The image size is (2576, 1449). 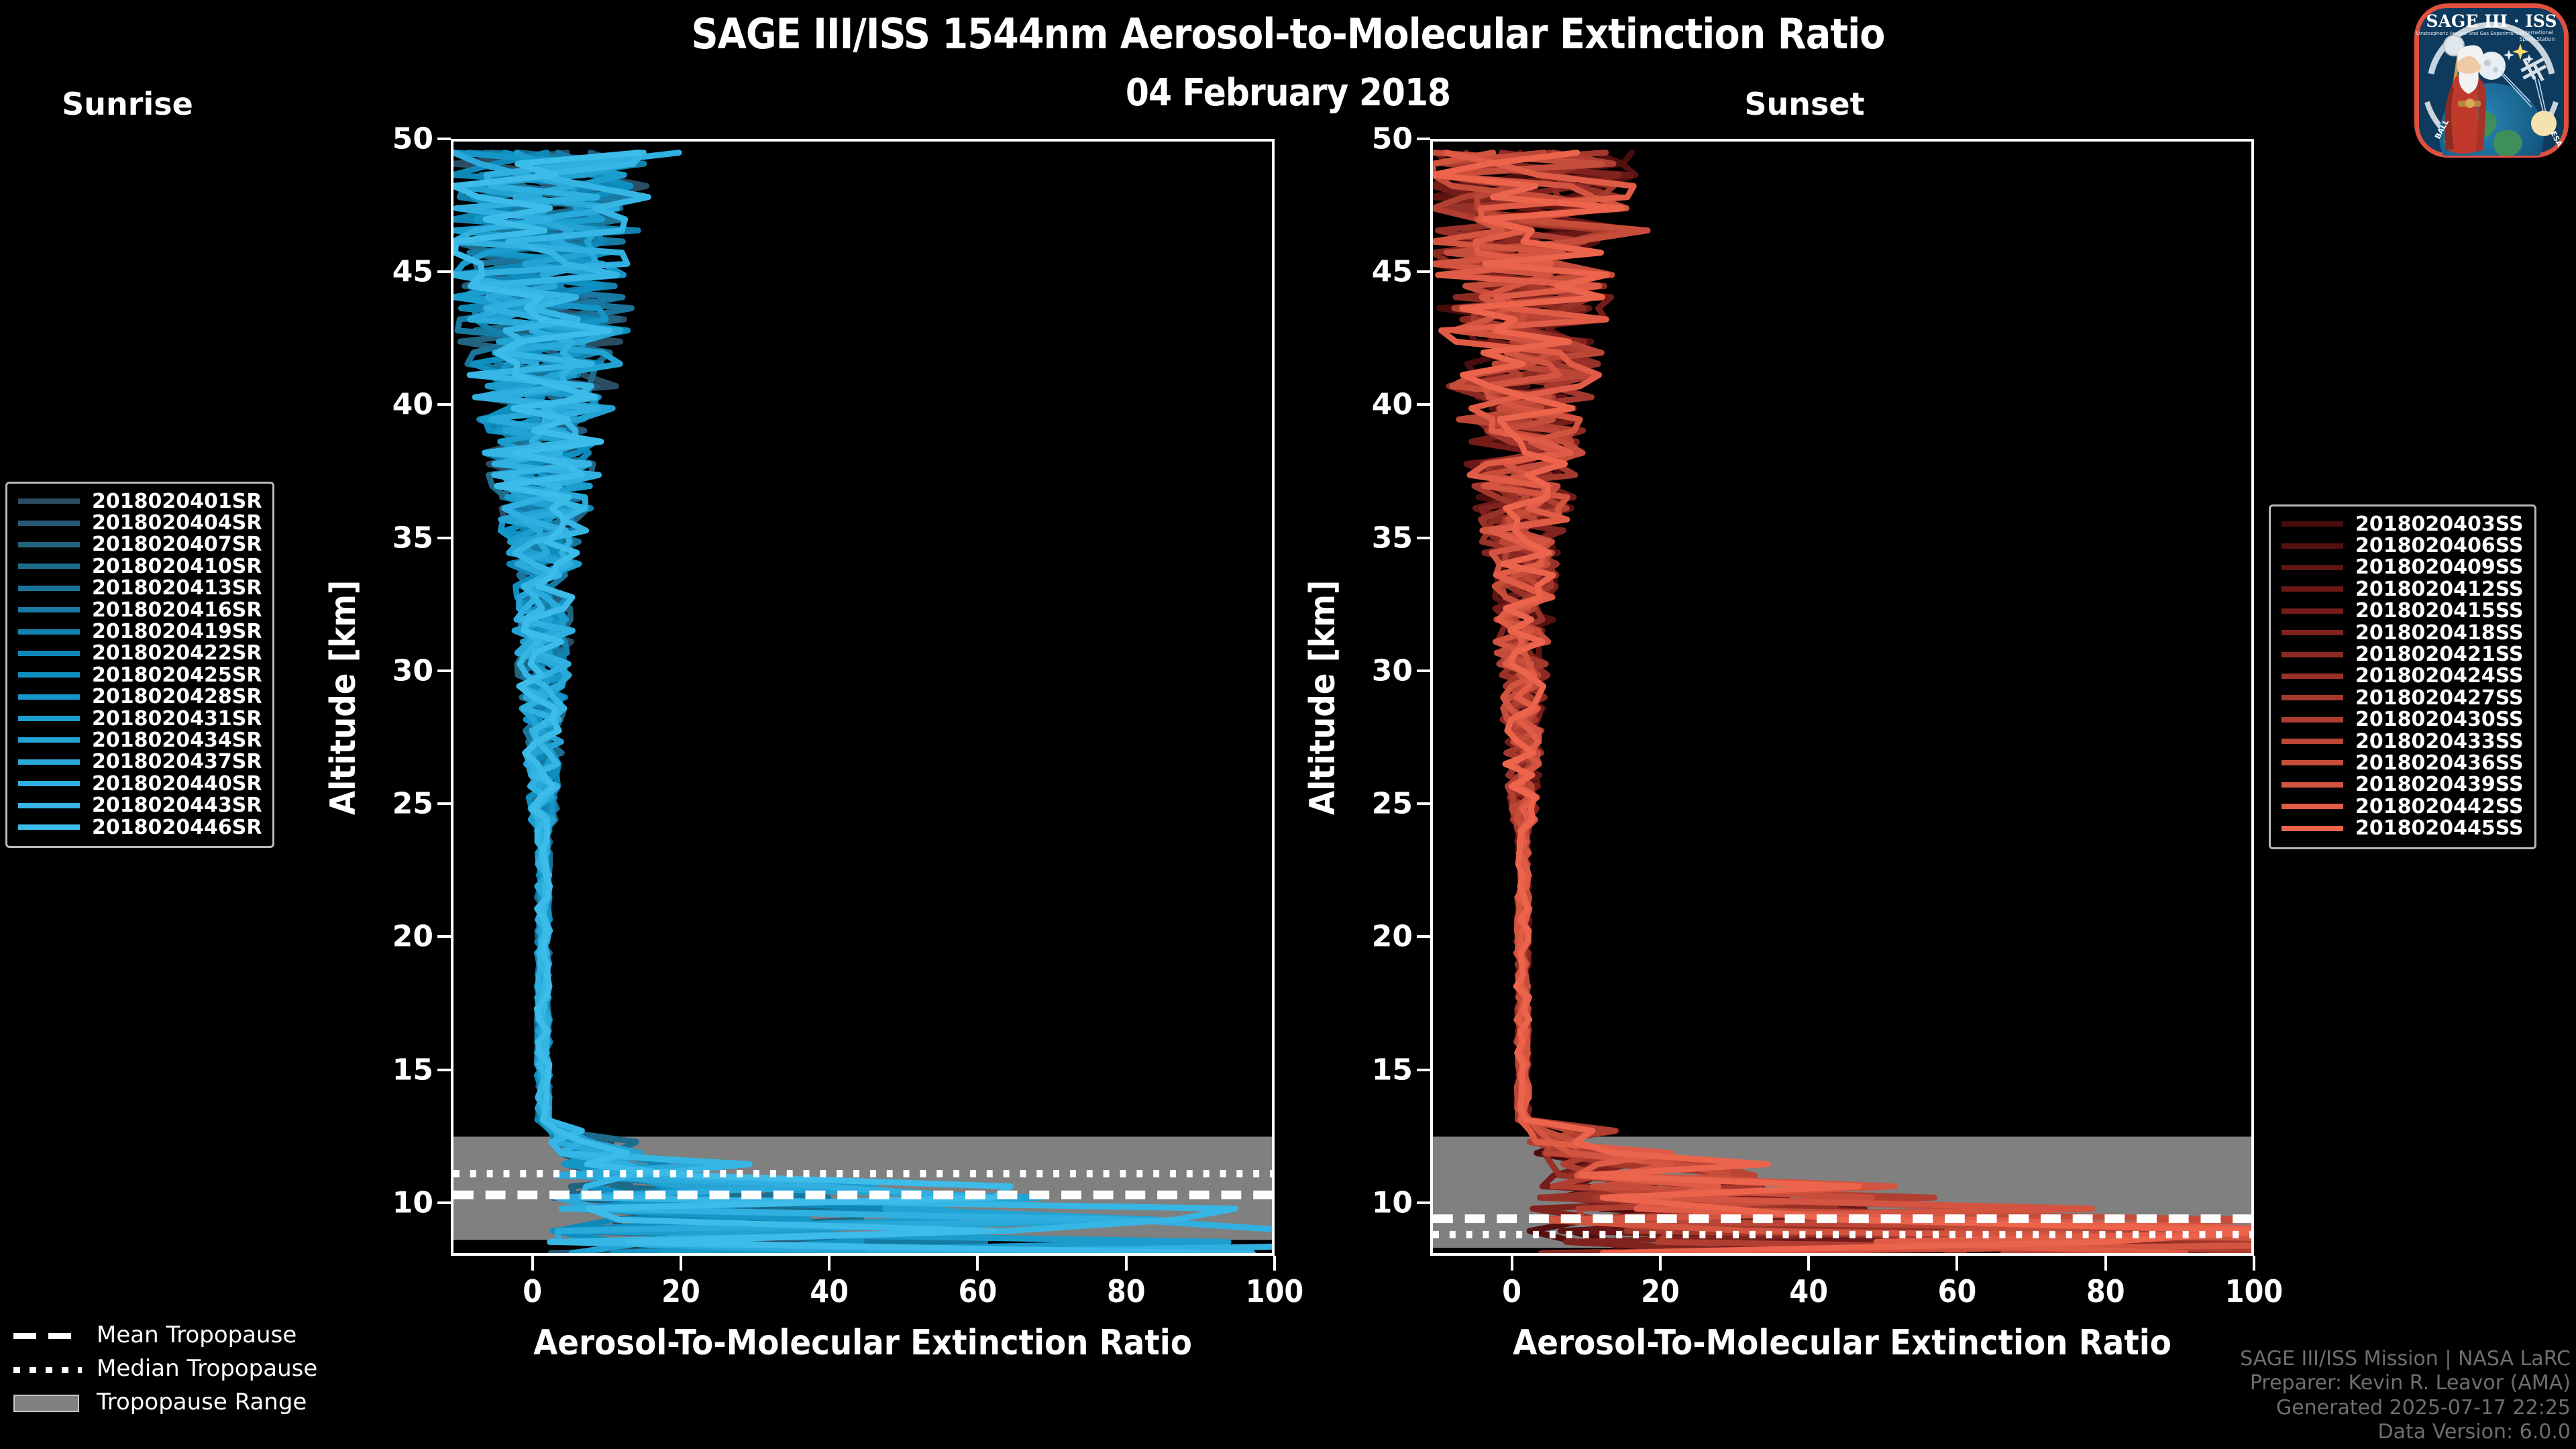 I want to click on legend-item-label: 2018020415SS, so click(x=2439, y=611).